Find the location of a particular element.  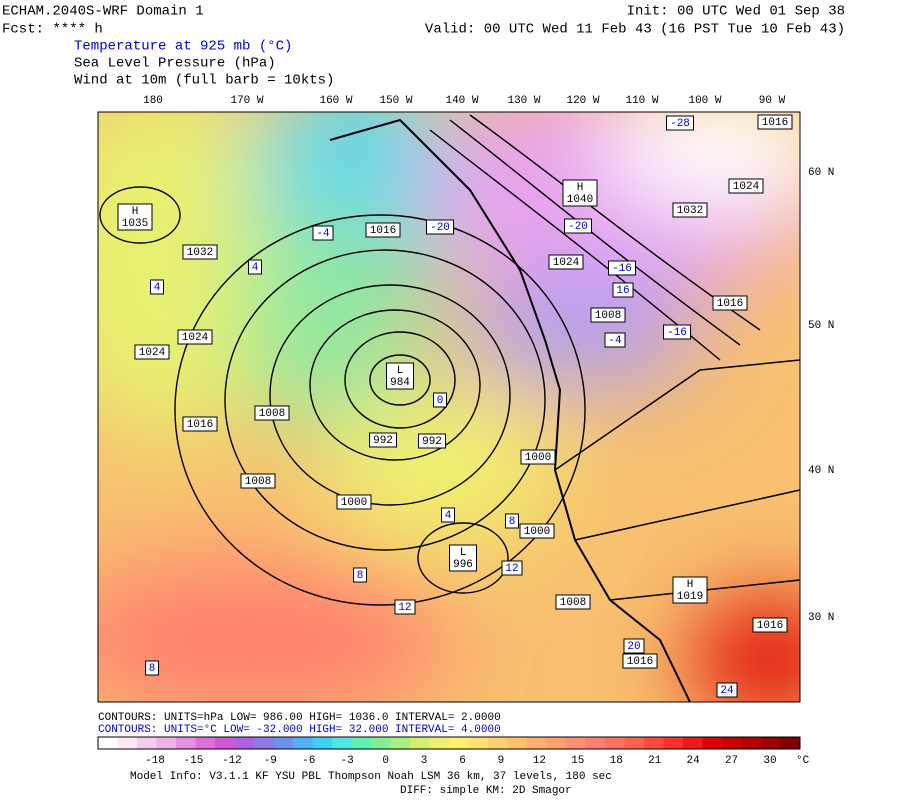

latitude-label: 40 N is located at coordinates (821, 471).